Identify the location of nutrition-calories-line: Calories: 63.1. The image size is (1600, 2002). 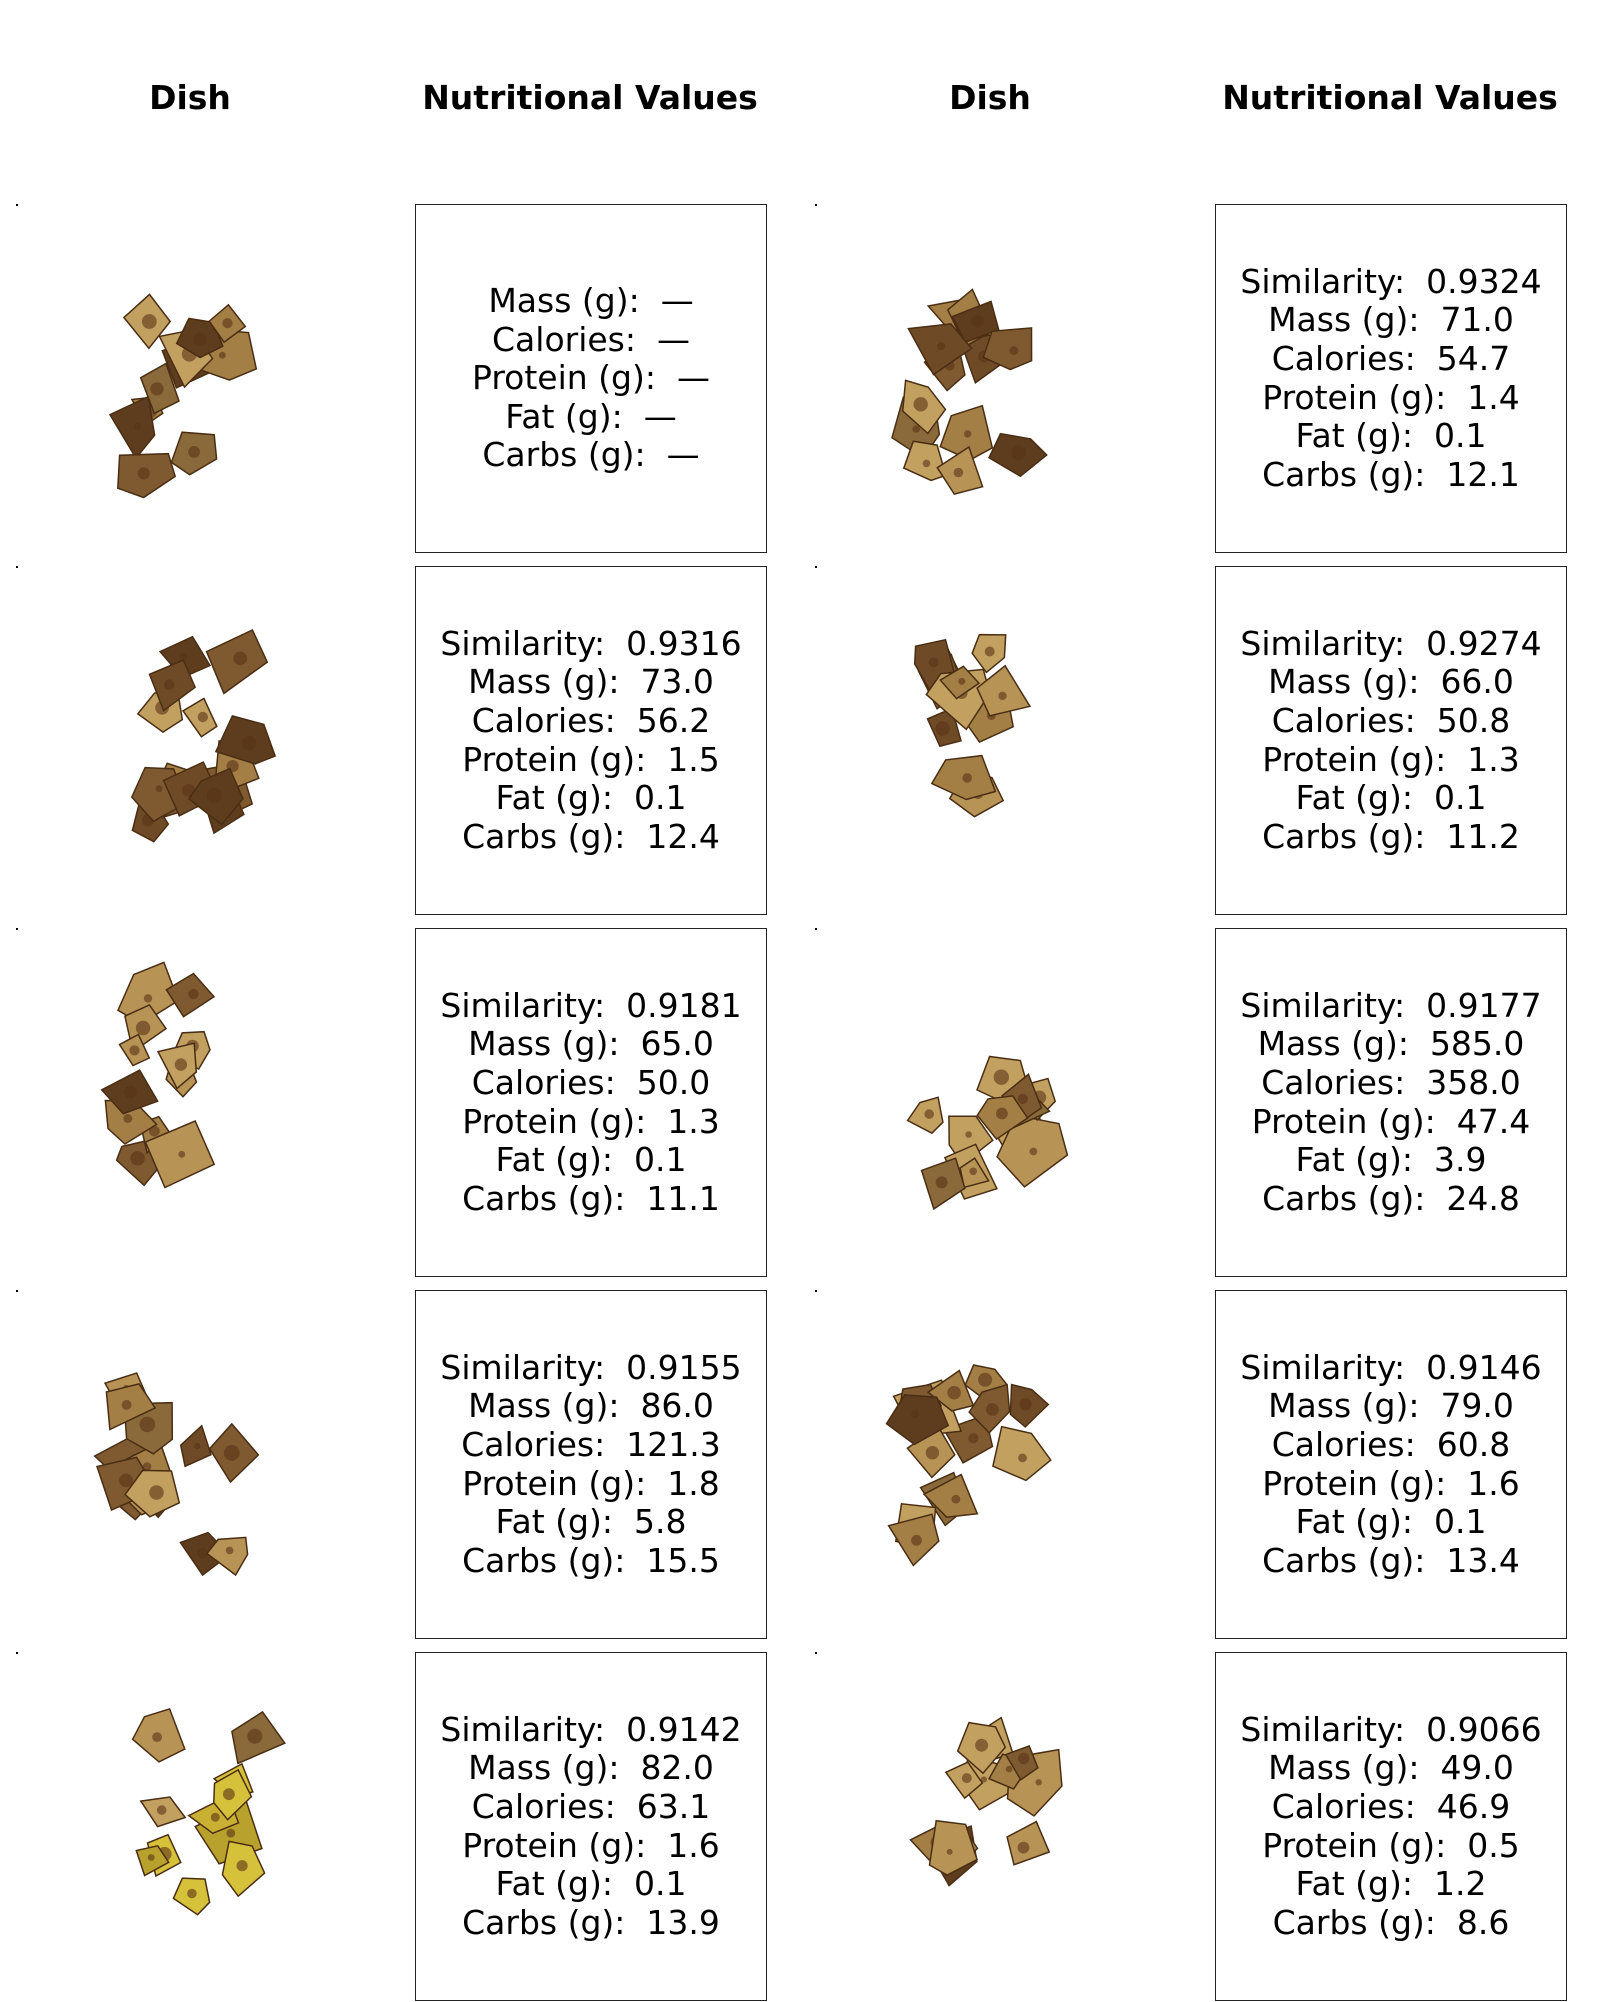
(591, 1807).